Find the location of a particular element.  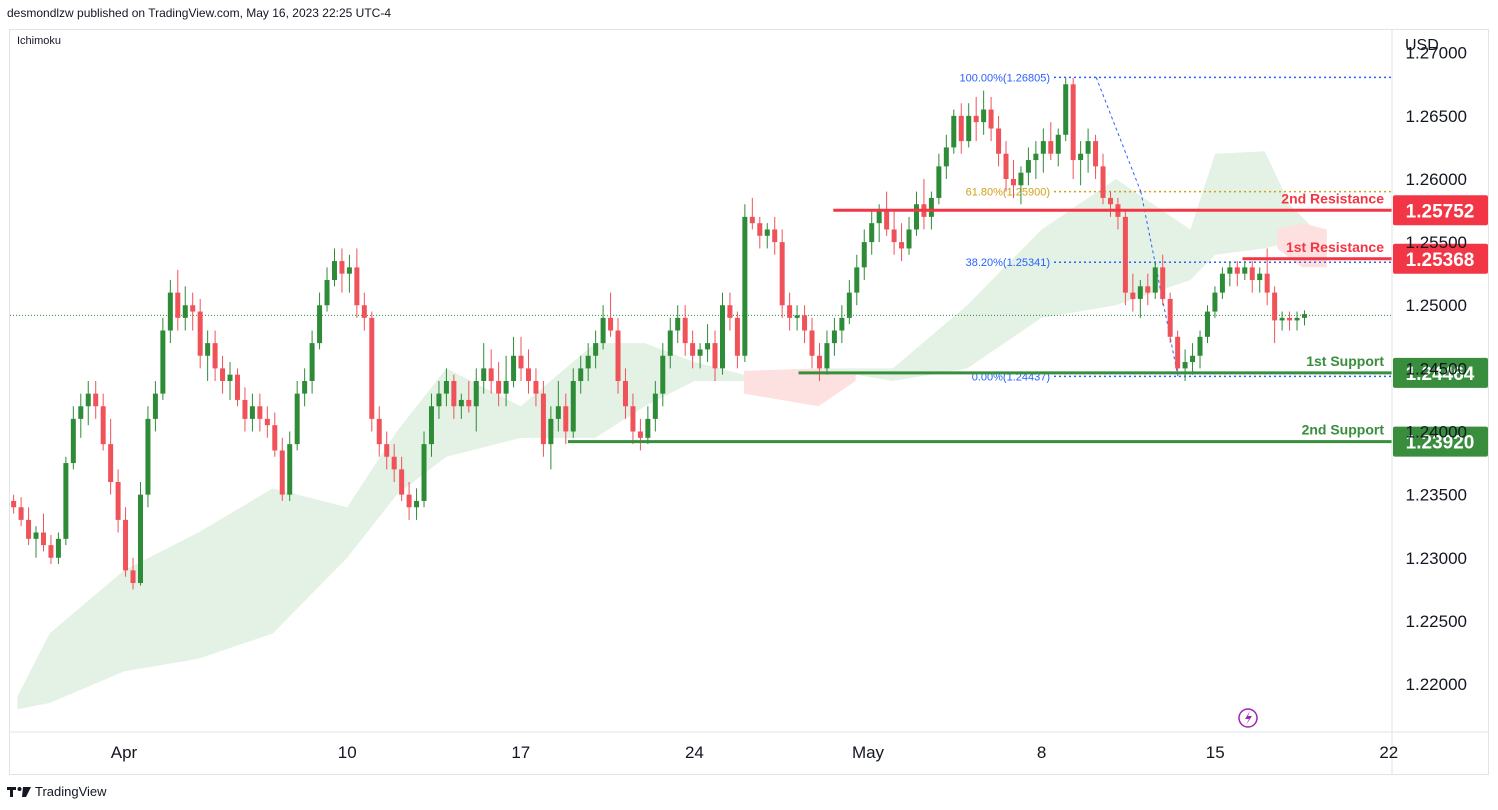

y-tick-label: 1.27000 is located at coordinates (1436, 53).